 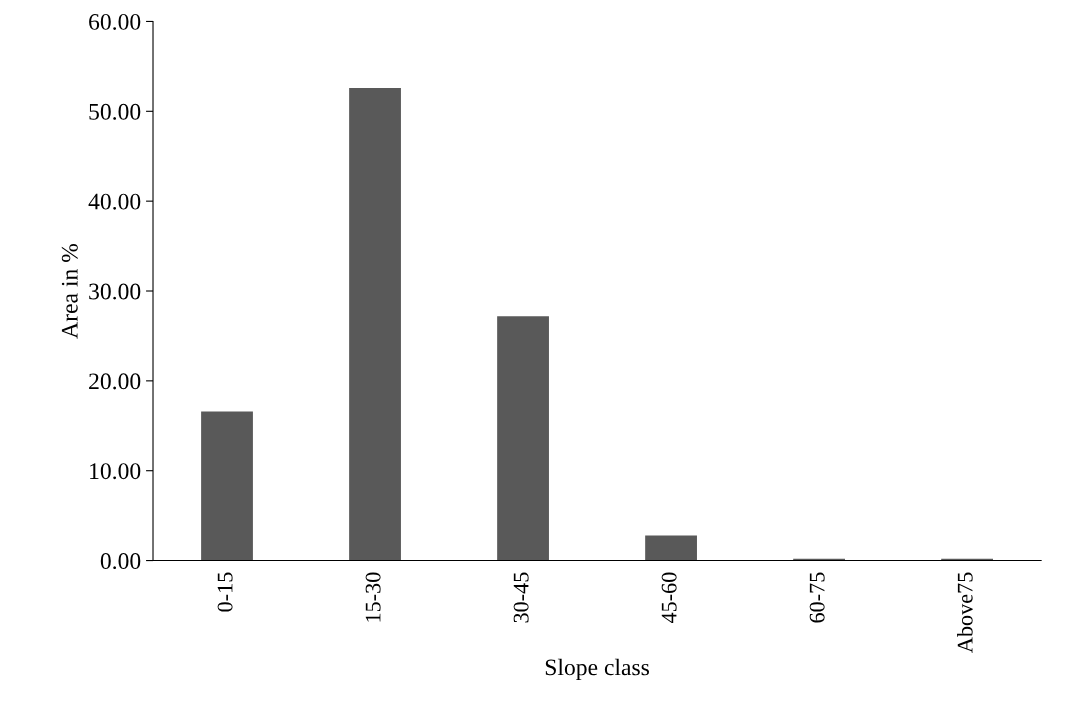 I want to click on x-tick-label: 30-45, so click(x=521, y=597).